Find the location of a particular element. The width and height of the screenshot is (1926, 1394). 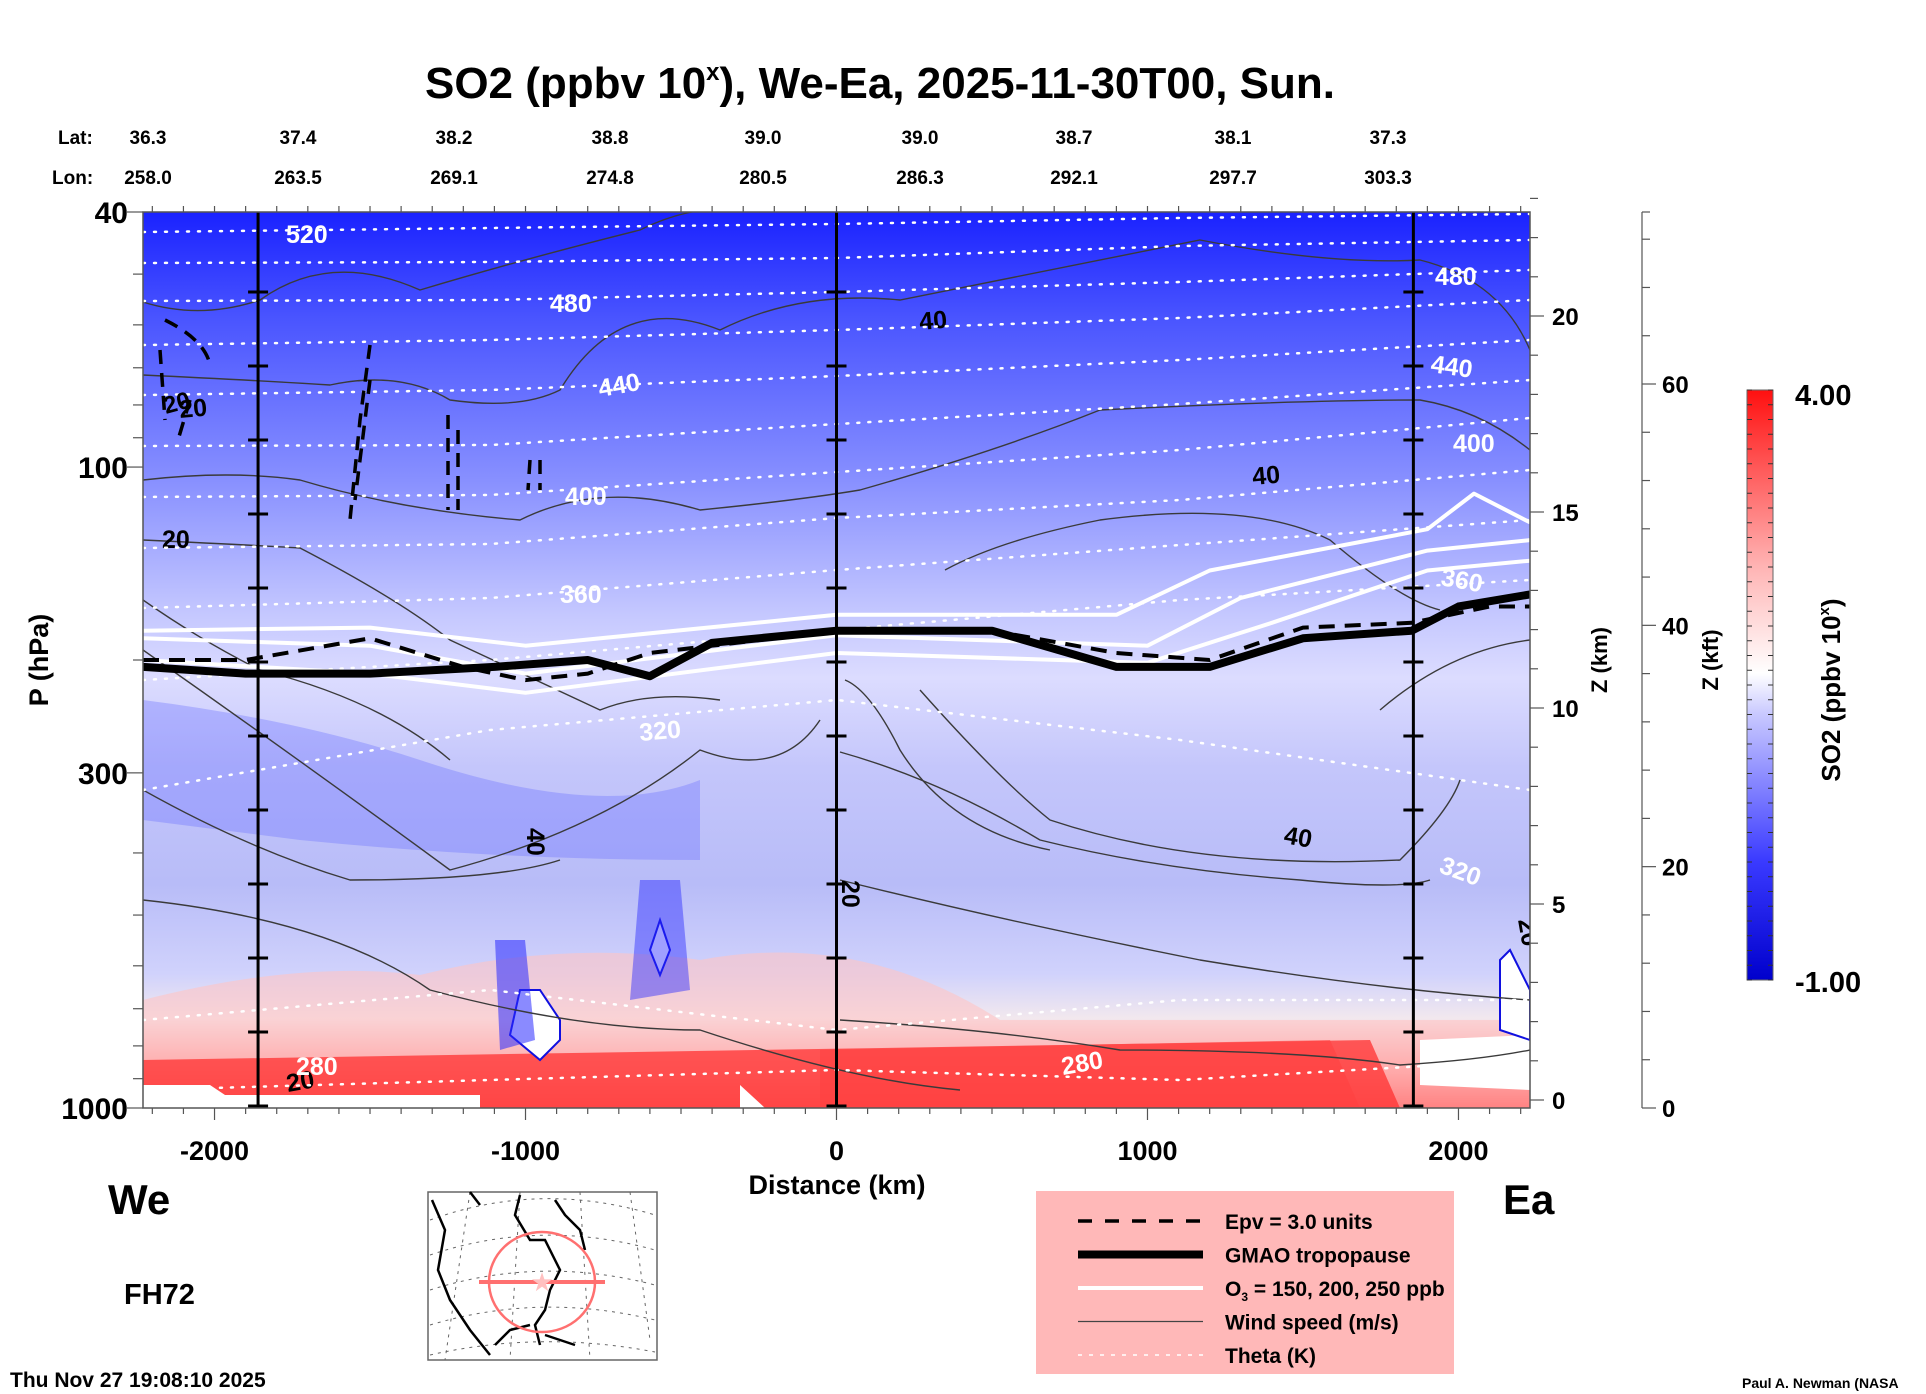

theta-label: 400 is located at coordinates (1474, 444).